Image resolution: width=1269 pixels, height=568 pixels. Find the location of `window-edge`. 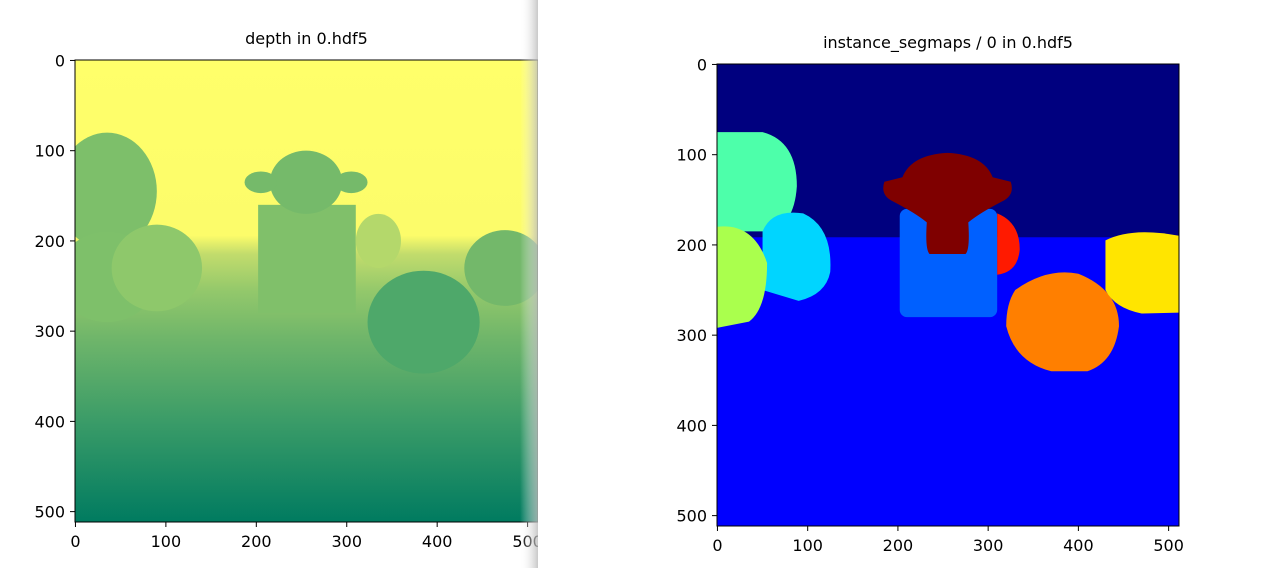

window-edge is located at coordinates (588, 284).